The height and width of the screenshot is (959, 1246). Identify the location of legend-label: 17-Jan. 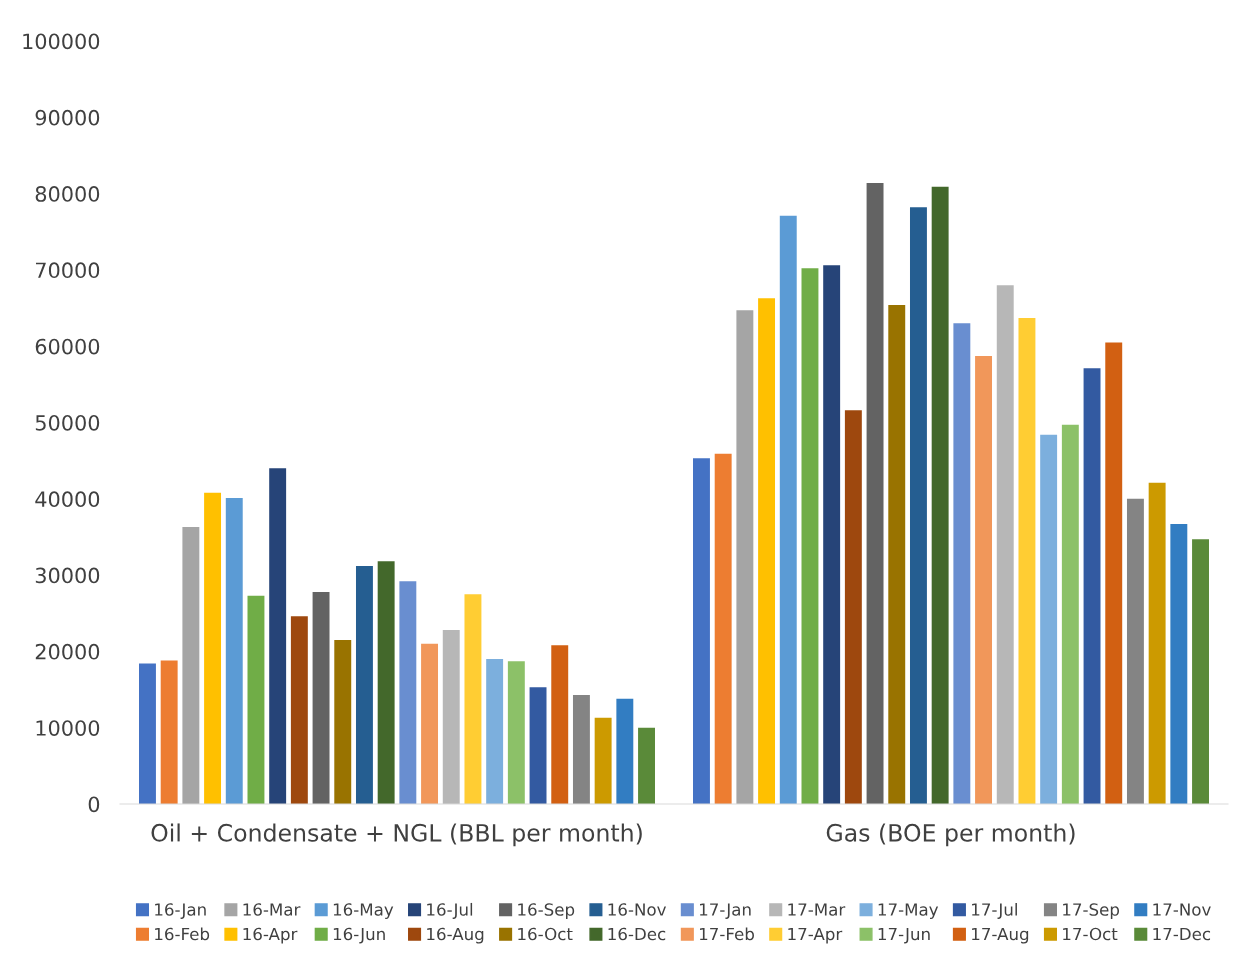
(725, 911).